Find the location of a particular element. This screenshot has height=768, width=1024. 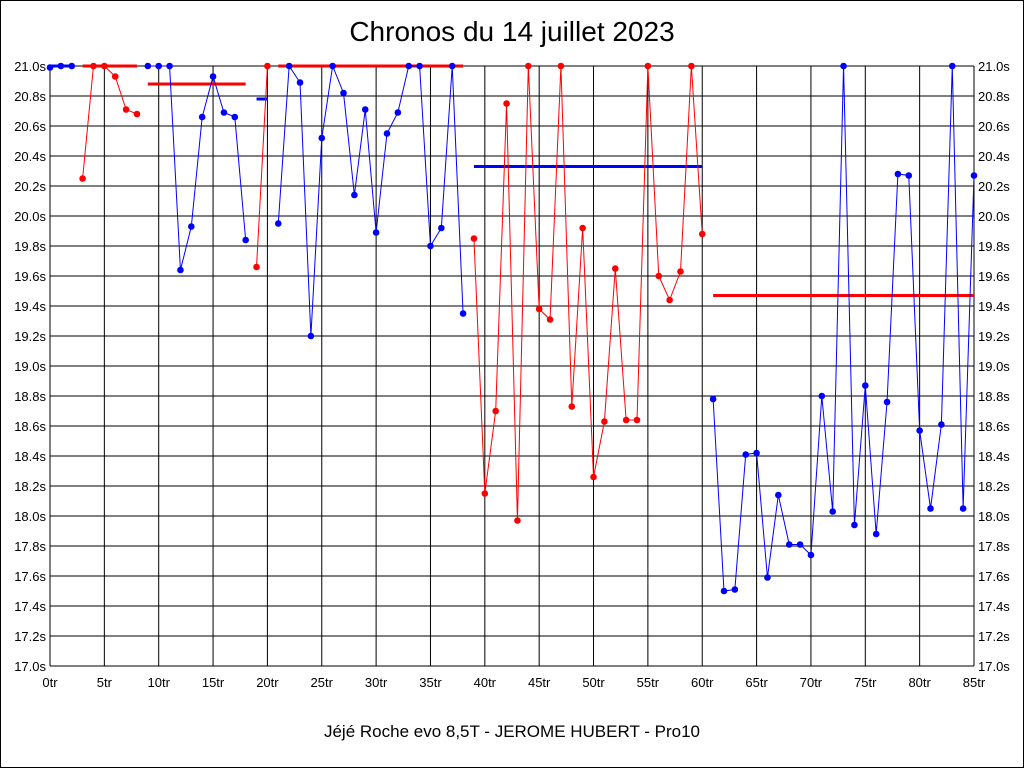

x-tick-label: 50tr is located at coordinates (593, 682).